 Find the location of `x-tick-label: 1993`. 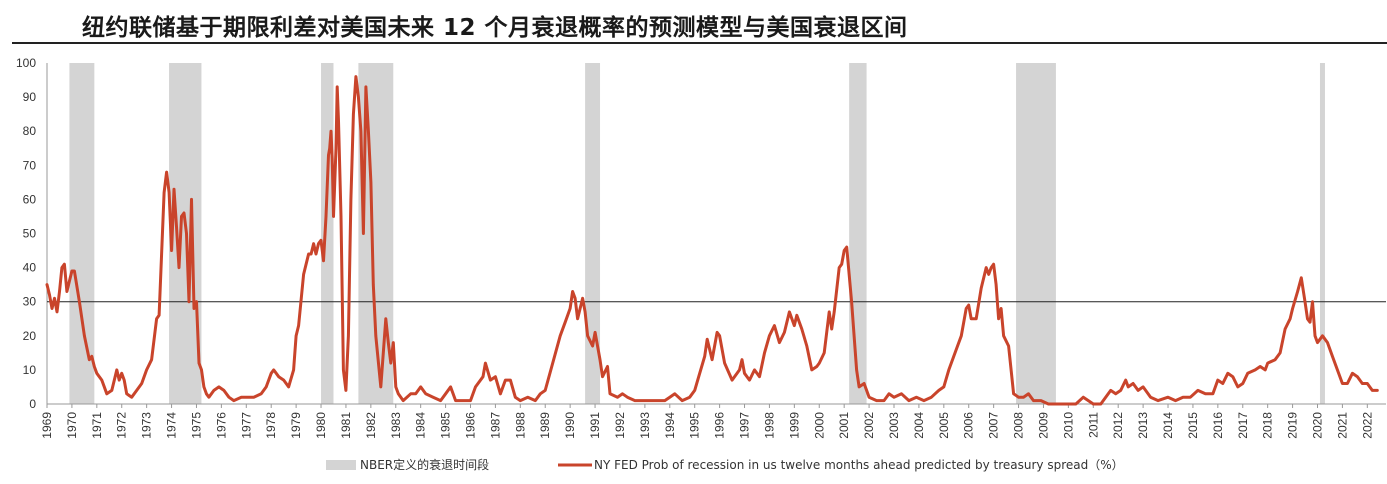

x-tick-label: 1993 is located at coordinates (645, 425).